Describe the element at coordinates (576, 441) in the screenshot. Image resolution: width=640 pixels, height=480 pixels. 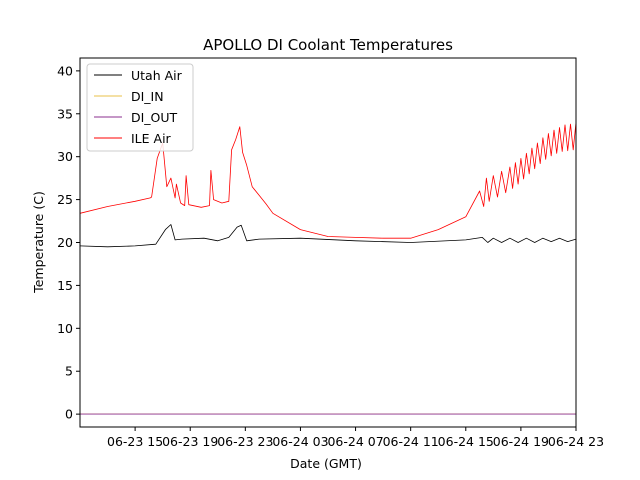
I see `x-tick-label: 06-24 23` at that location.